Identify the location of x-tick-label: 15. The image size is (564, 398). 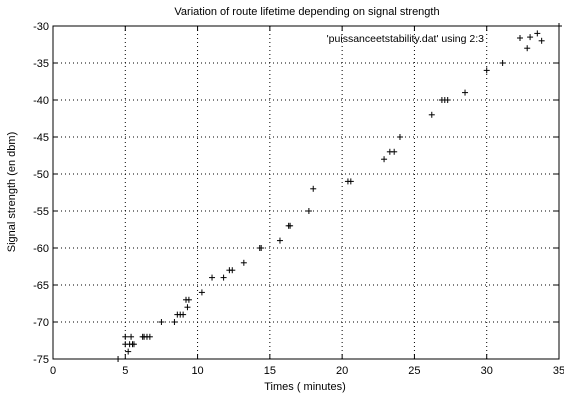
(270, 371).